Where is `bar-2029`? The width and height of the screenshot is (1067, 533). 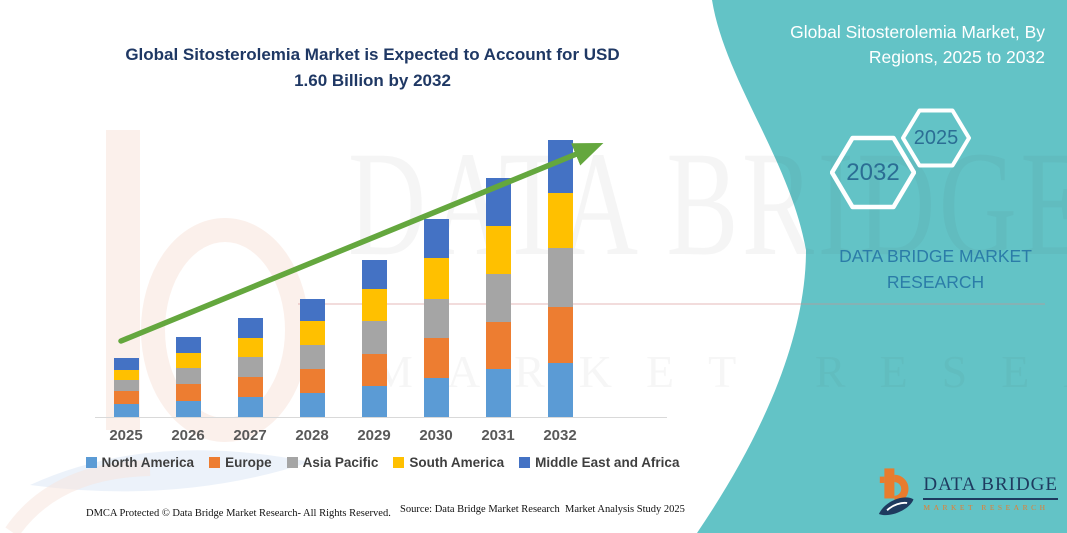
bar-2029 is located at coordinates (374, 338).